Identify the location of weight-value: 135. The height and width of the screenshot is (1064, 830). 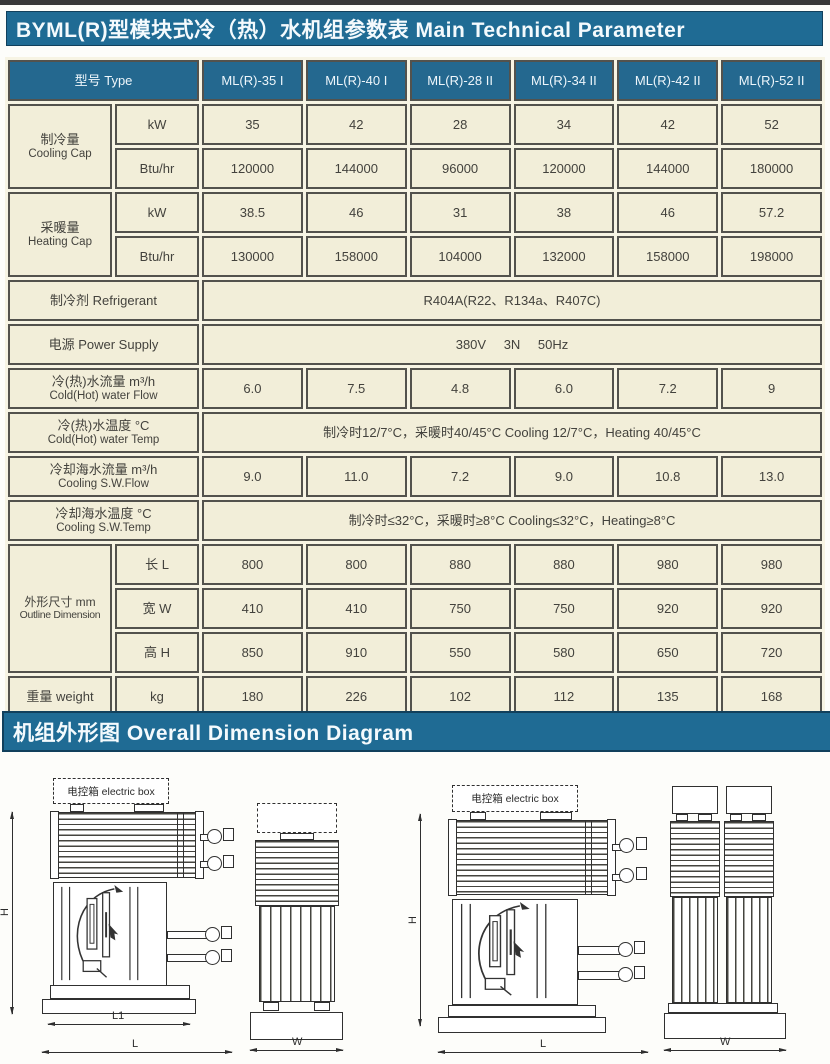
(668, 696).